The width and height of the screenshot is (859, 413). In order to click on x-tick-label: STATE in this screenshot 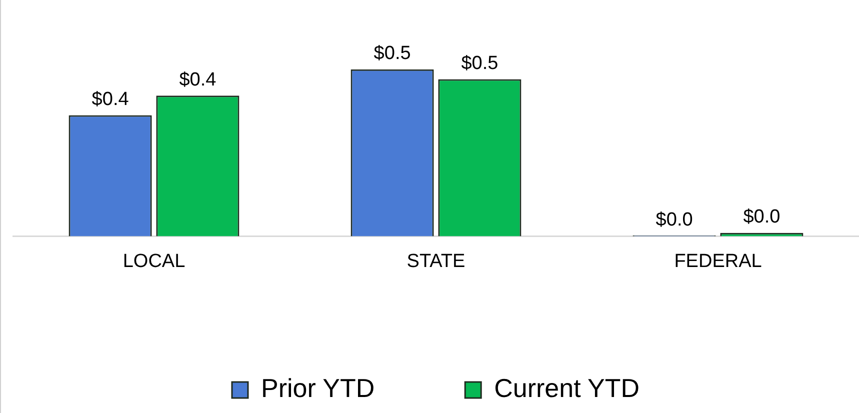, I will do `click(436, 261)`.